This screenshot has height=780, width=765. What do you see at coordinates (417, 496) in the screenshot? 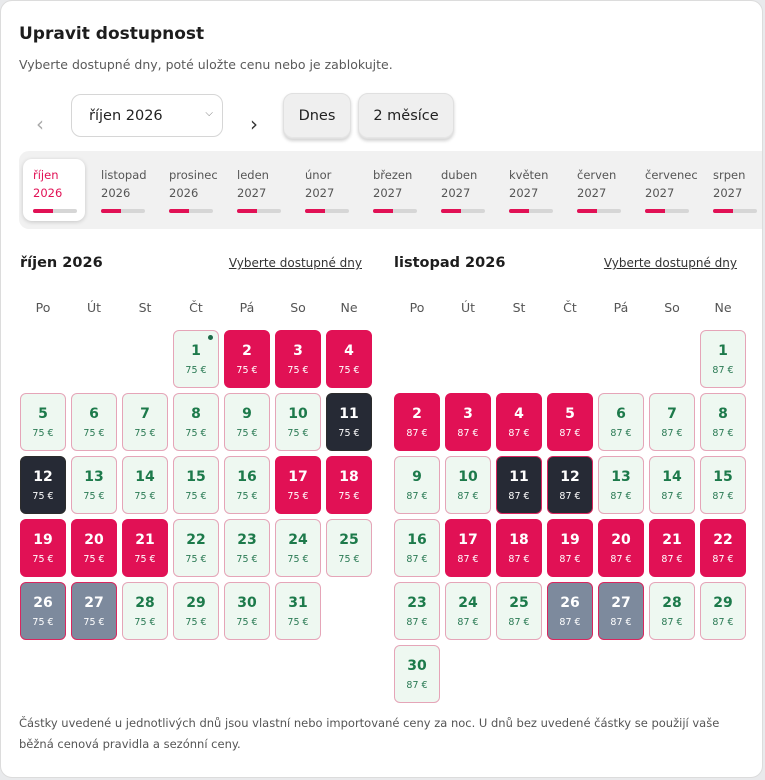
I see `day-price: 87 €` at bounding box center [417, 496].